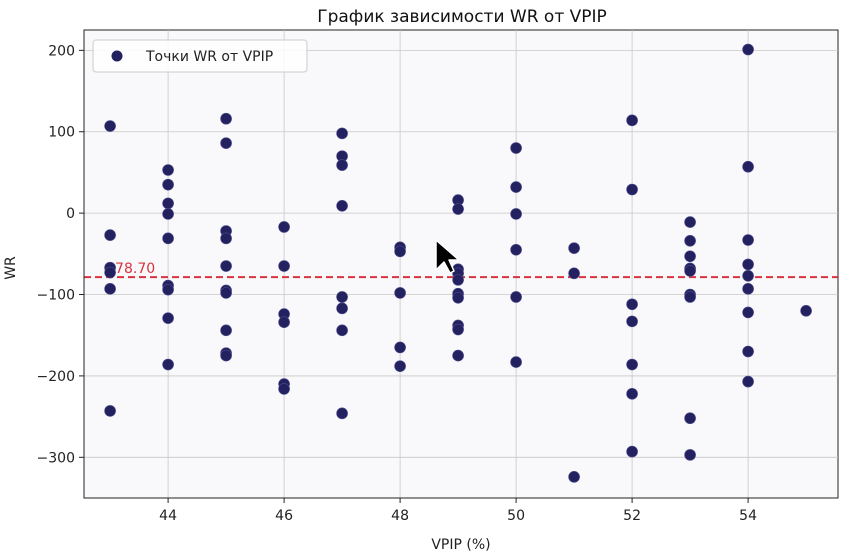 The width and height of the screenshot is (851, 560). Describe the element at coordinates (132, 269) in the screenshot. I see `mean-reference-label: -78.70` at that location.